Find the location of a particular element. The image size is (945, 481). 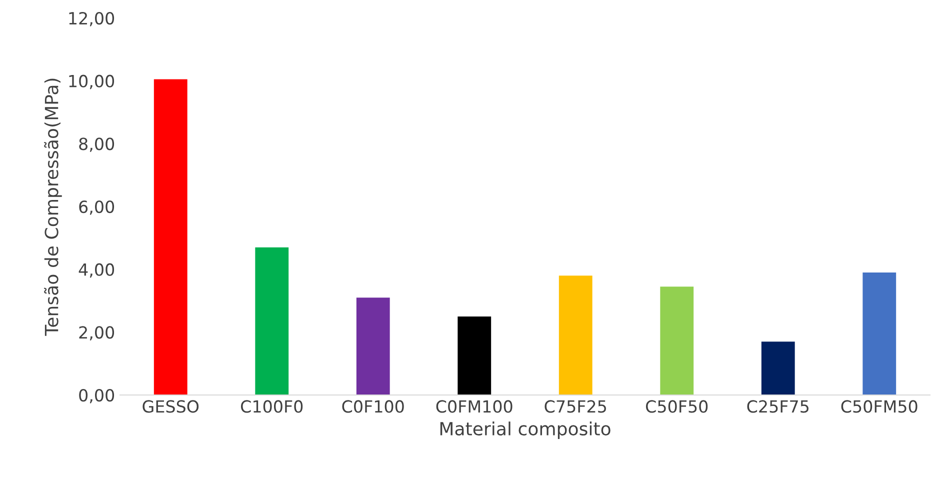

x-tick-label: C75F25 is located at coordinates (575, 406).